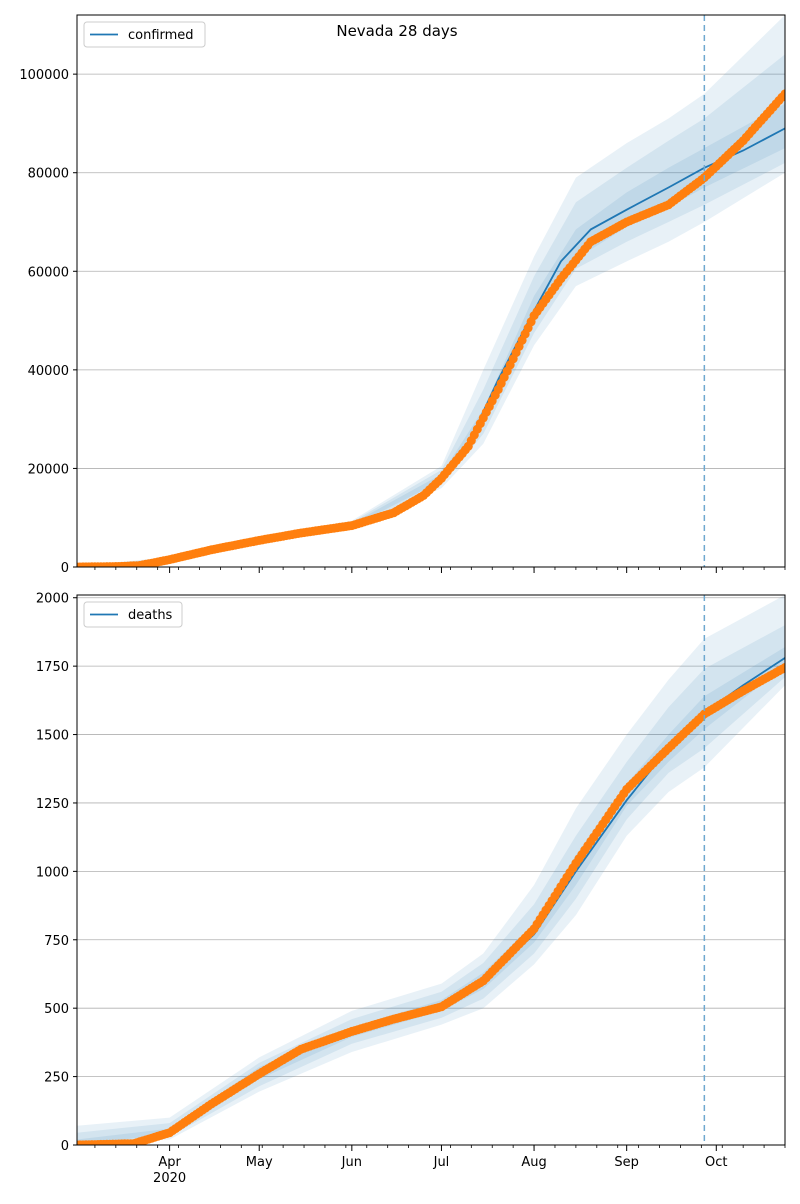 The width and height of the screenshot is (800, 1204). I want to click on y-tick-label: 500, so click(56, 1009).